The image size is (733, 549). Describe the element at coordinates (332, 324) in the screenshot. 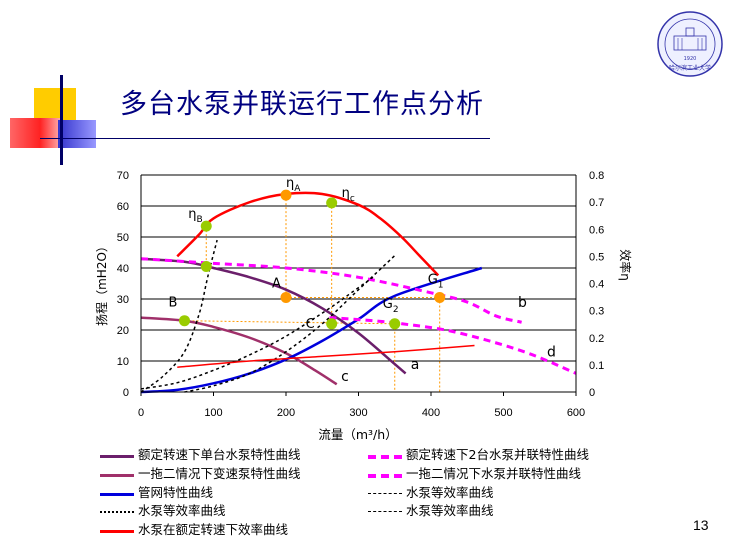

I see `marker-C` at that location.